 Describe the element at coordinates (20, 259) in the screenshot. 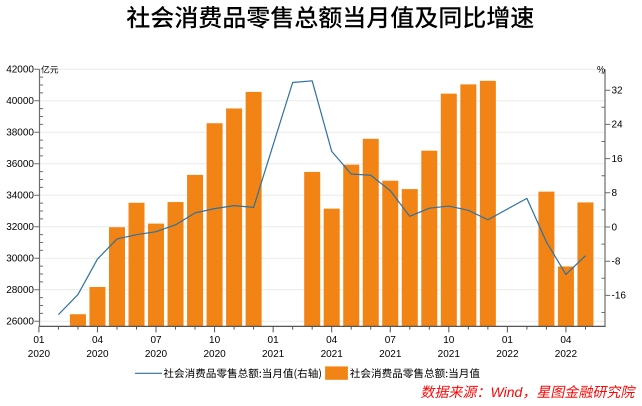

I see `svg-text: 30000` at that location.